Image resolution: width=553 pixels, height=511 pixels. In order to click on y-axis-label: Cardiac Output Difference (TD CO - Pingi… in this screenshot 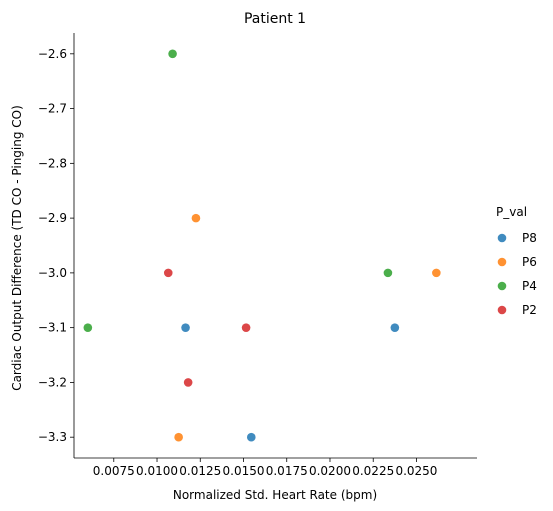, I will do `click(17, 248)`.